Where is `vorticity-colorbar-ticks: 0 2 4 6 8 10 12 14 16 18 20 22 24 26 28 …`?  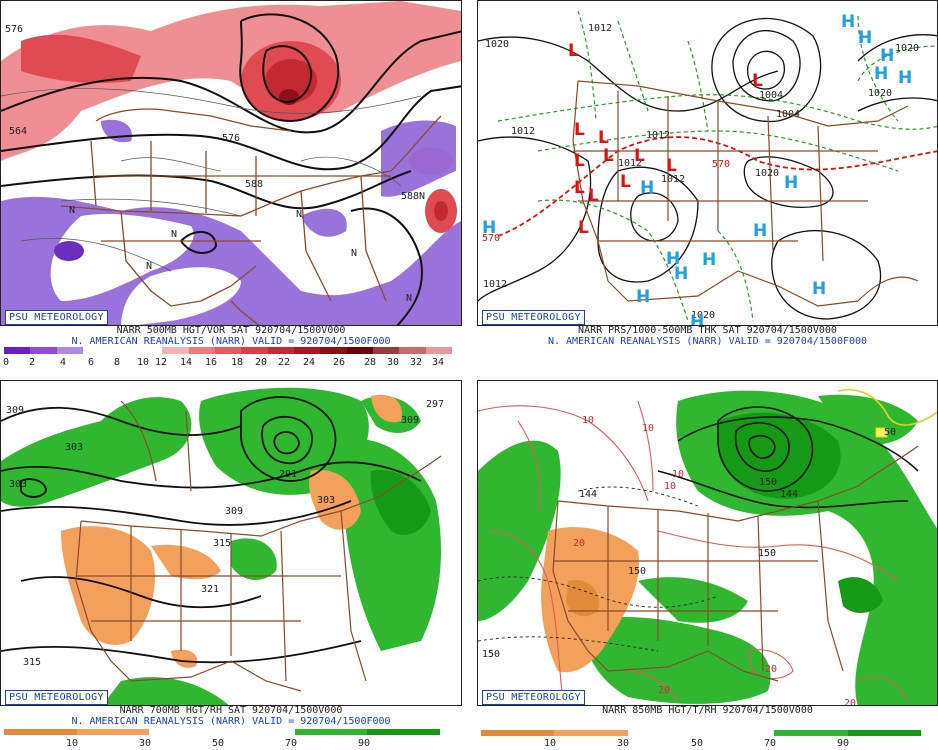 vorticity-colorbar-ticks: 0 2 4 6 8 10 12 14 16 18 20 22 24 26 28 … is located at coordinates (223, 362).